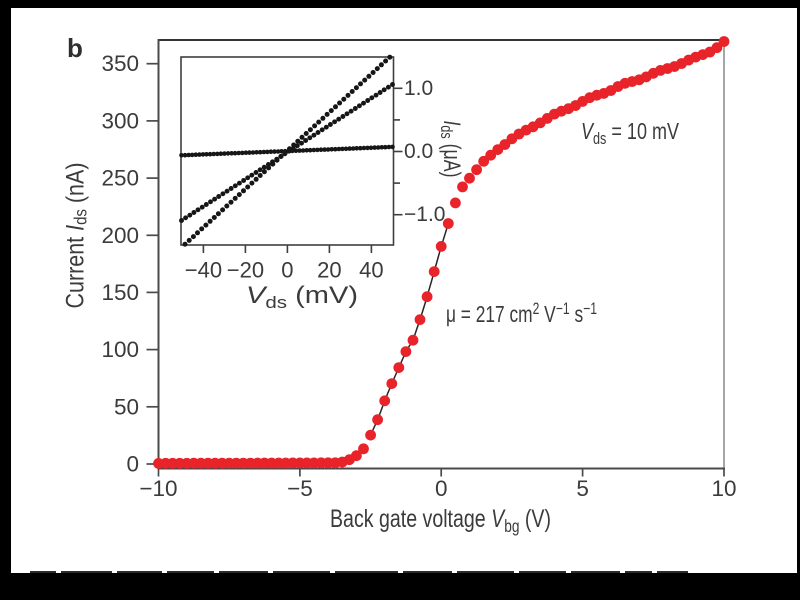  What do you see at coordinates (120, 349) in the screenshot?
I see `svg-text: 100` at bounding box center [120, 349].